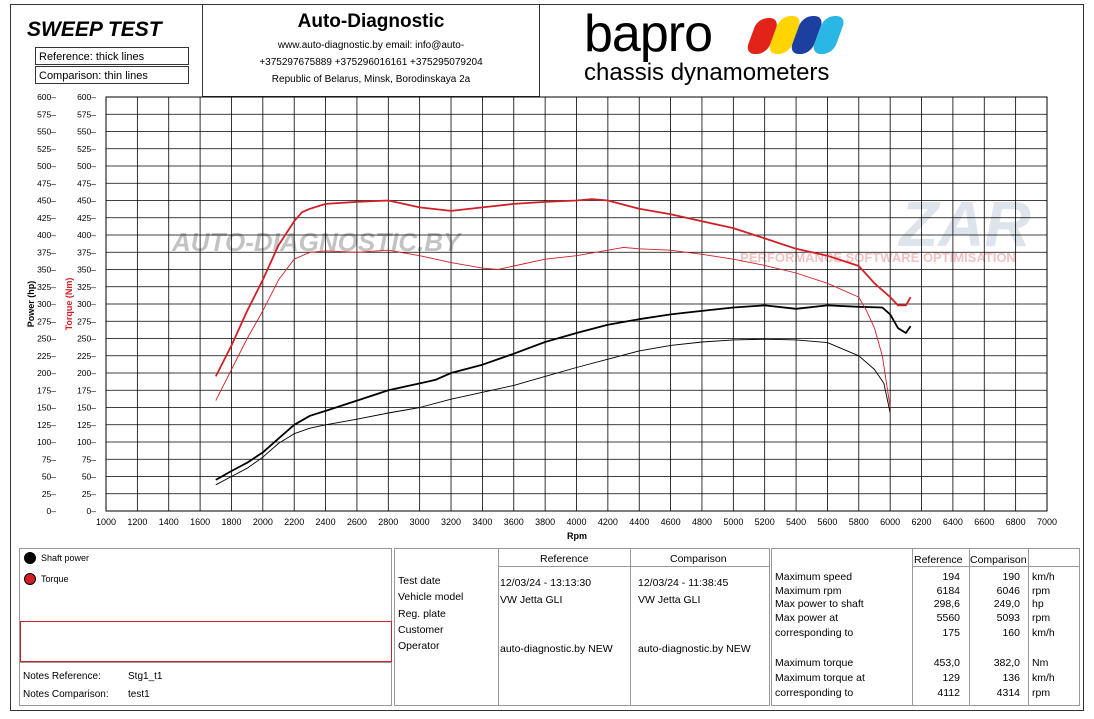  I want to click on brand-name: bapro, so click(648, 34).